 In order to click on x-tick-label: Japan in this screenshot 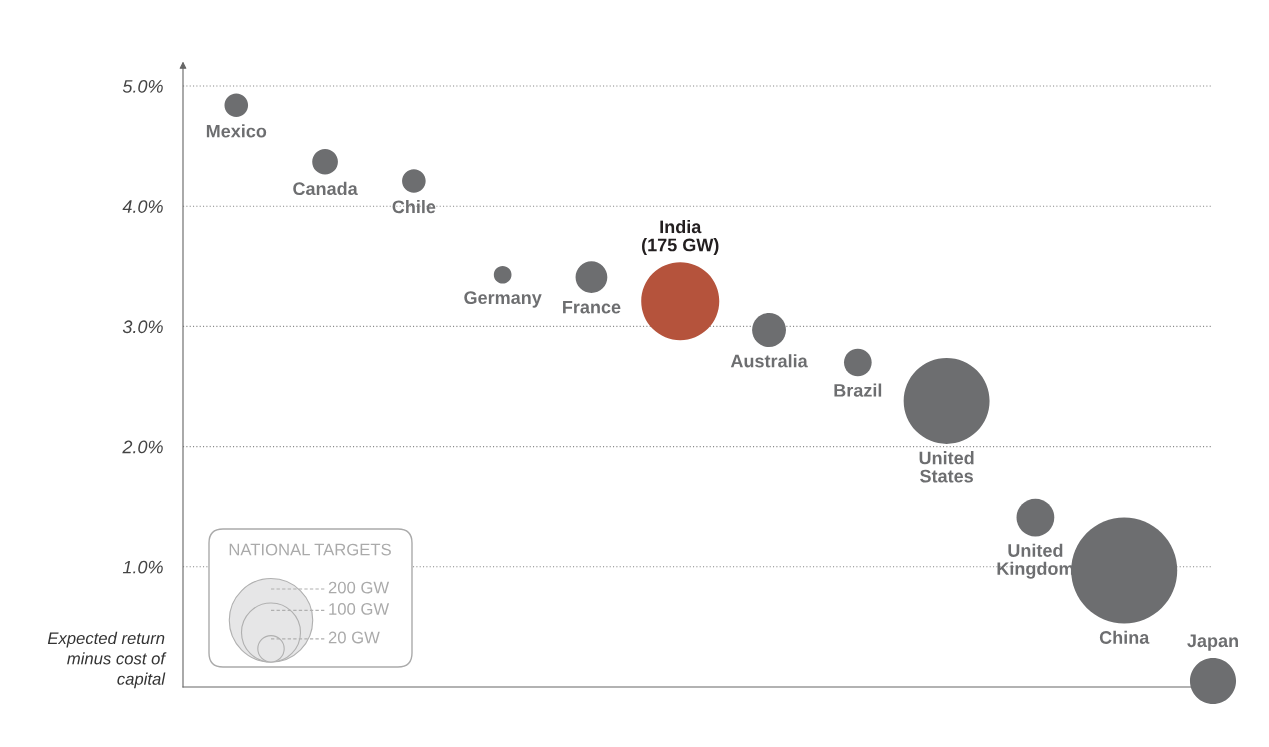, I will do `click(1212, 642)`.